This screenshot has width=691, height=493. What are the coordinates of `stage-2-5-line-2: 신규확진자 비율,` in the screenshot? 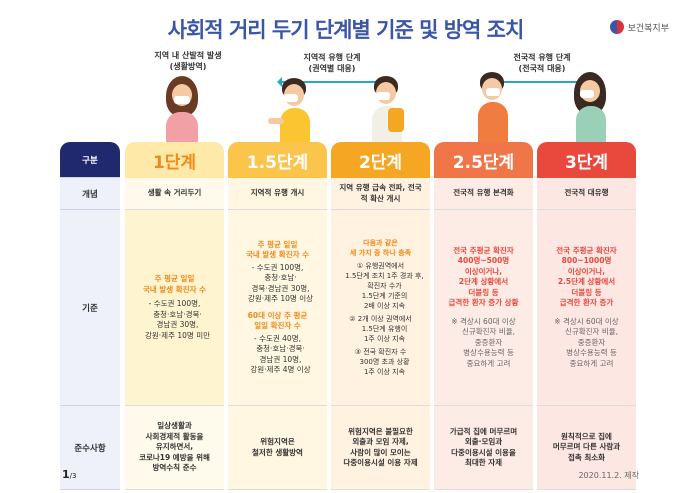 It's located at (488, 332).